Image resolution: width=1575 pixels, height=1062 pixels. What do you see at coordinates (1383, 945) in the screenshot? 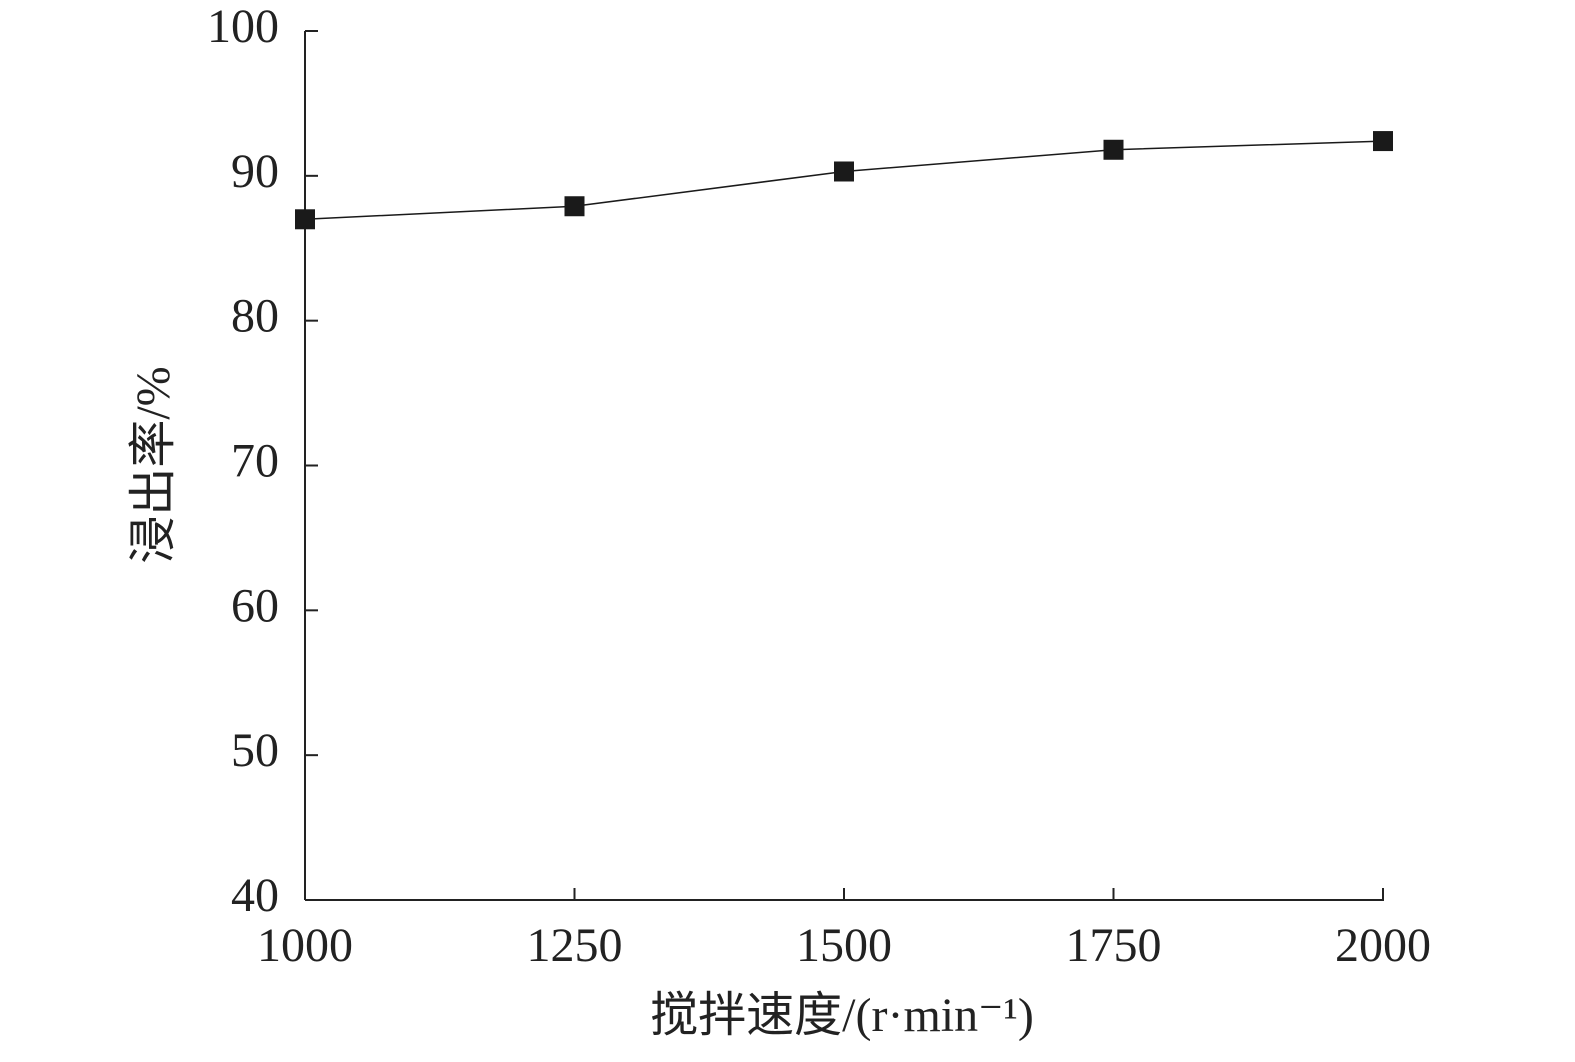
I see `x-tick-label: 2000` at bounding box center [1383, 945].